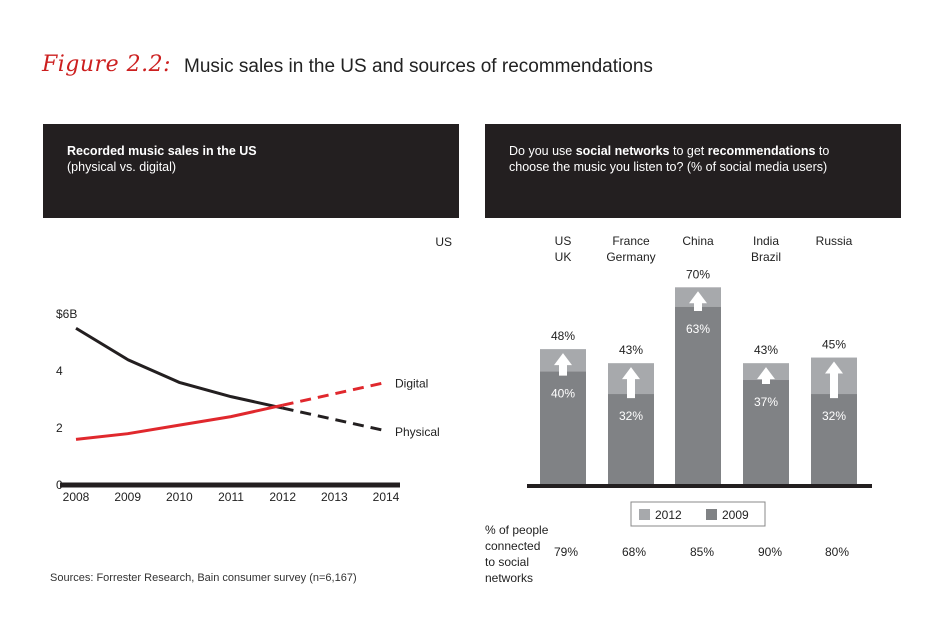 This screenshot has height=622, width=950. I want to click on category-label: India, so click(766, 241).